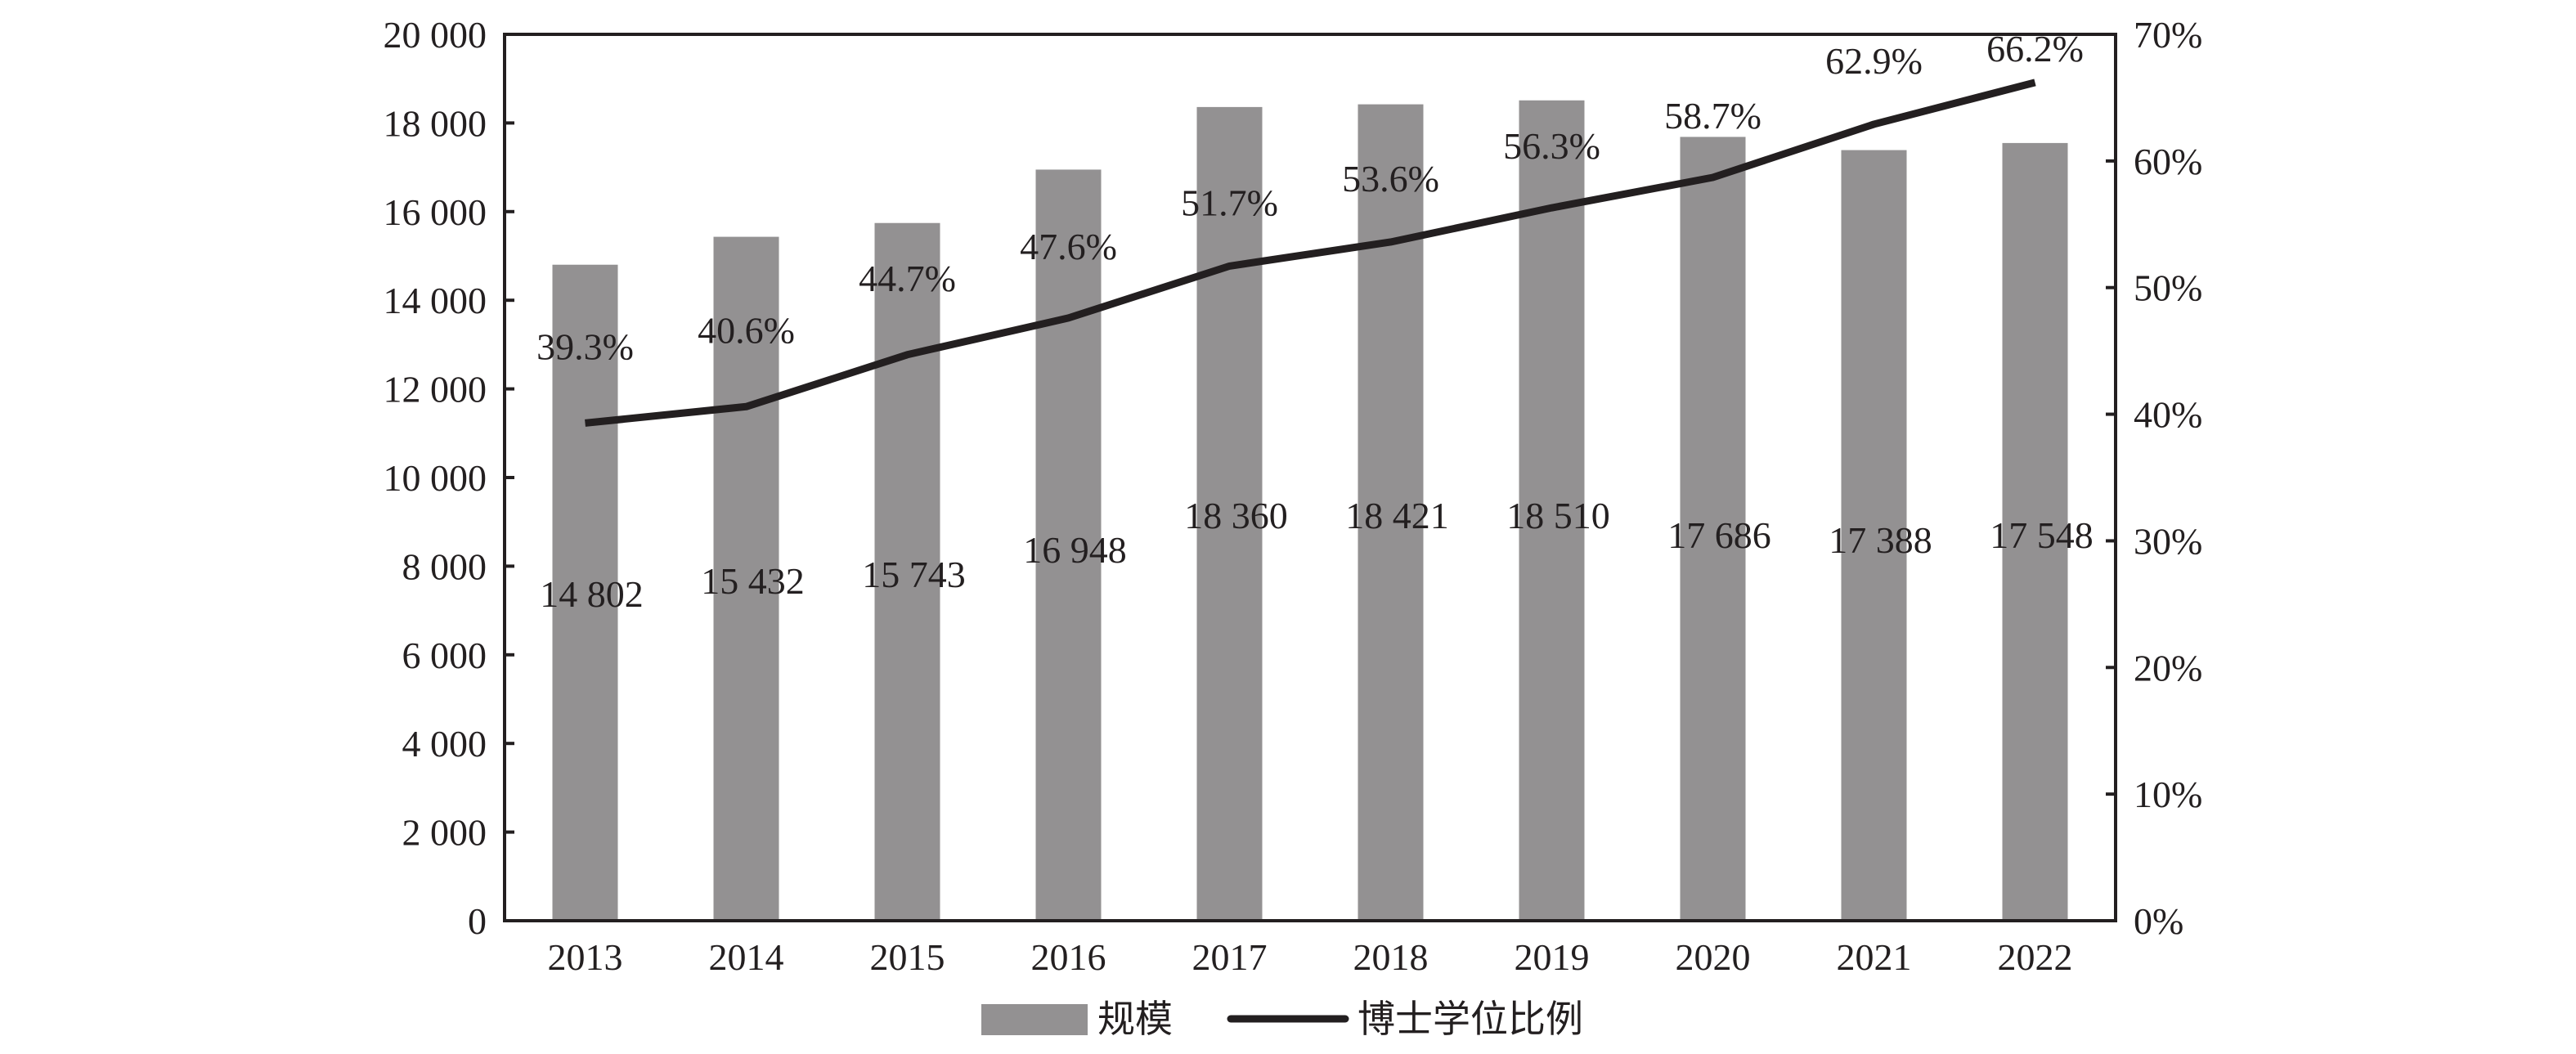  What do you see at coordinates (1552, 957) in the screenshot?
I see `x-tick-label: 2019` at bounding box center [1552, 957].